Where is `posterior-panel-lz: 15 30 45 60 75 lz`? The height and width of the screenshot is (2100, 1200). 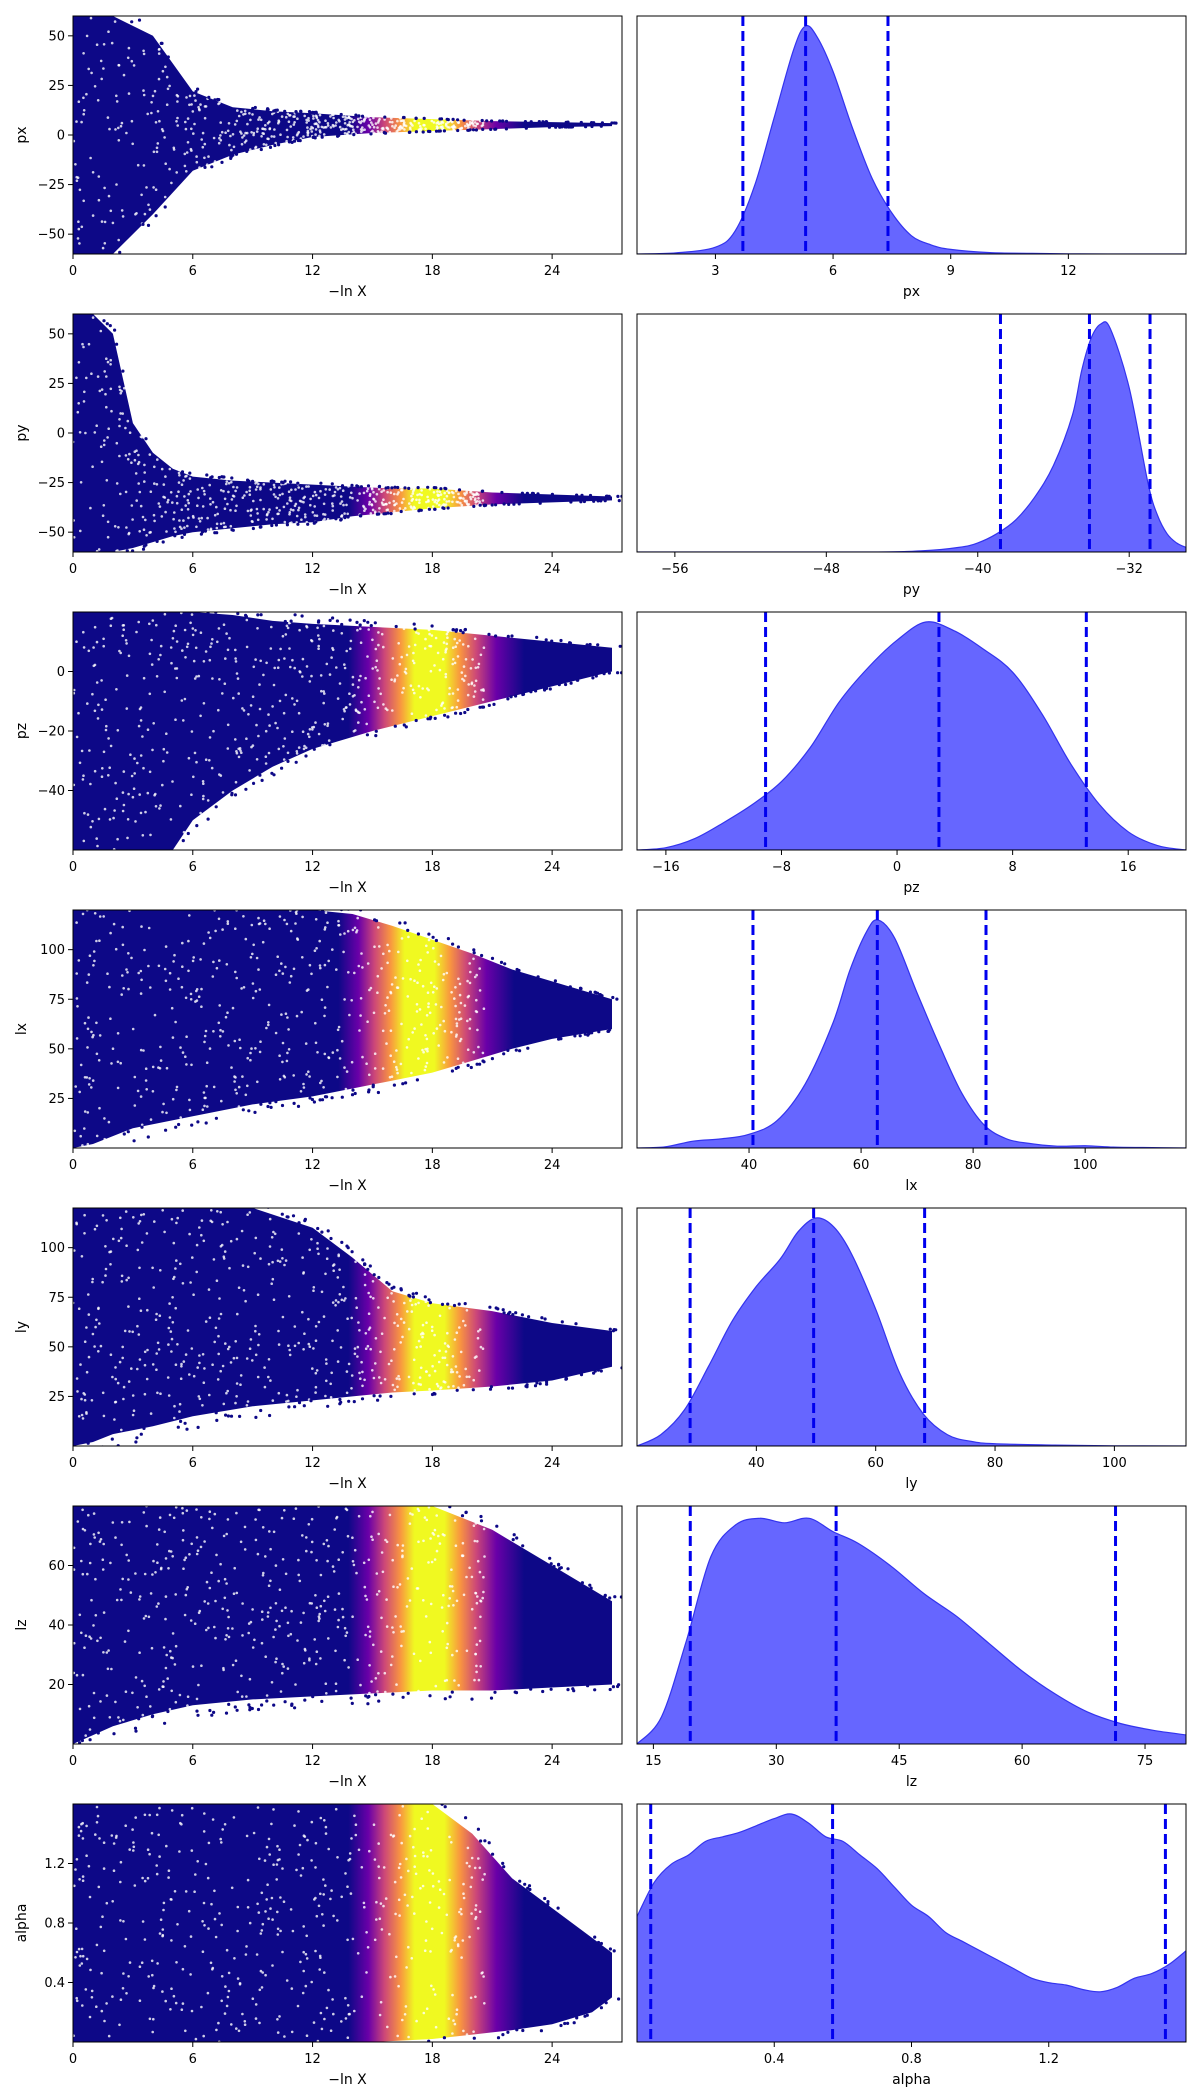 posterior-panel-lz: 15 30 45 60 75 lz is located at coordinates (911, 1647).